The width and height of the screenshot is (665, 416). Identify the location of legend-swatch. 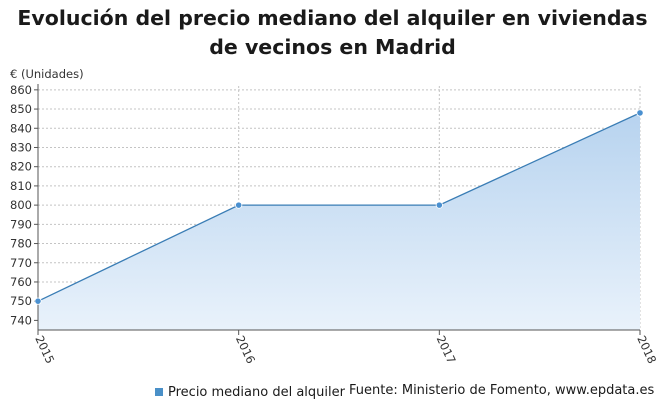
(159, 392).